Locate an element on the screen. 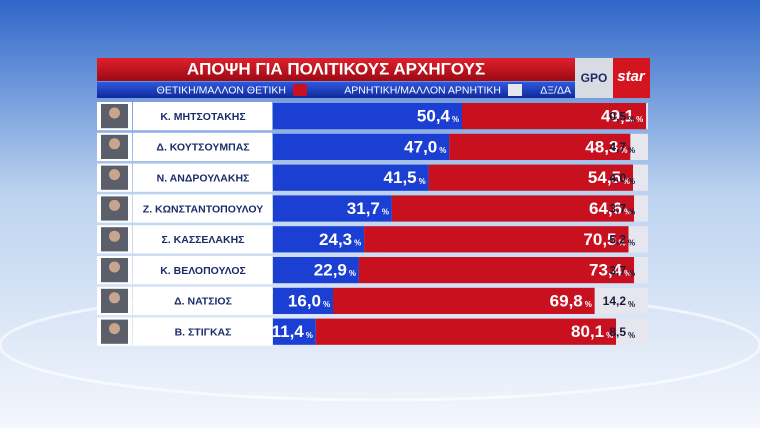  value-label: 69,8 is located at coordinates (566, 300).